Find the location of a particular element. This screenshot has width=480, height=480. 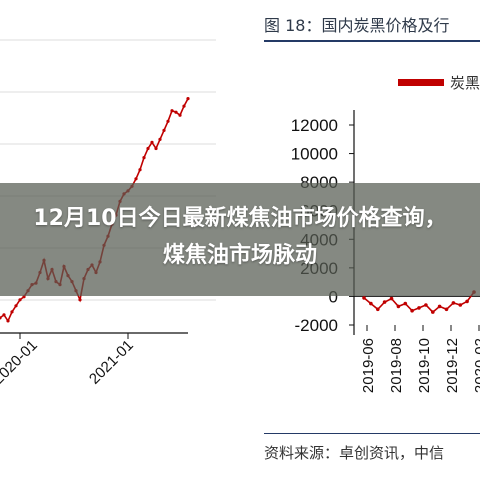

source-divider is located at coordinates (372, 433).